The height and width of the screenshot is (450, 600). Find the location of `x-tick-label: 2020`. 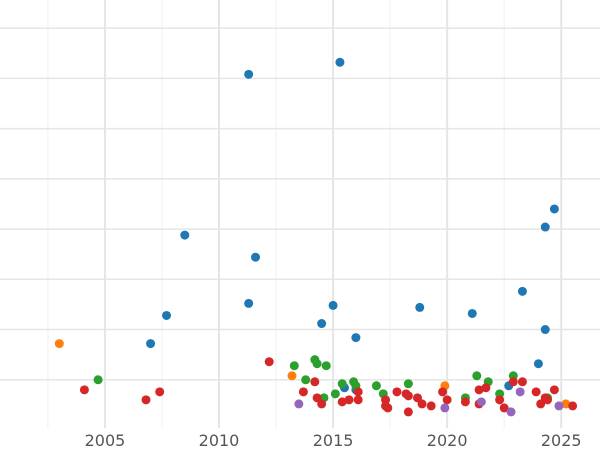

x-tick-label: 2020 is located at coordinates (447, 440).